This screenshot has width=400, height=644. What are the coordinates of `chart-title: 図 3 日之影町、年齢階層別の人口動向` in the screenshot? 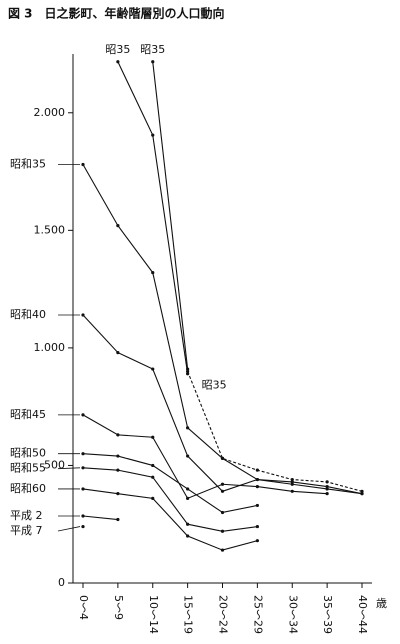 It's located at (116, 13).